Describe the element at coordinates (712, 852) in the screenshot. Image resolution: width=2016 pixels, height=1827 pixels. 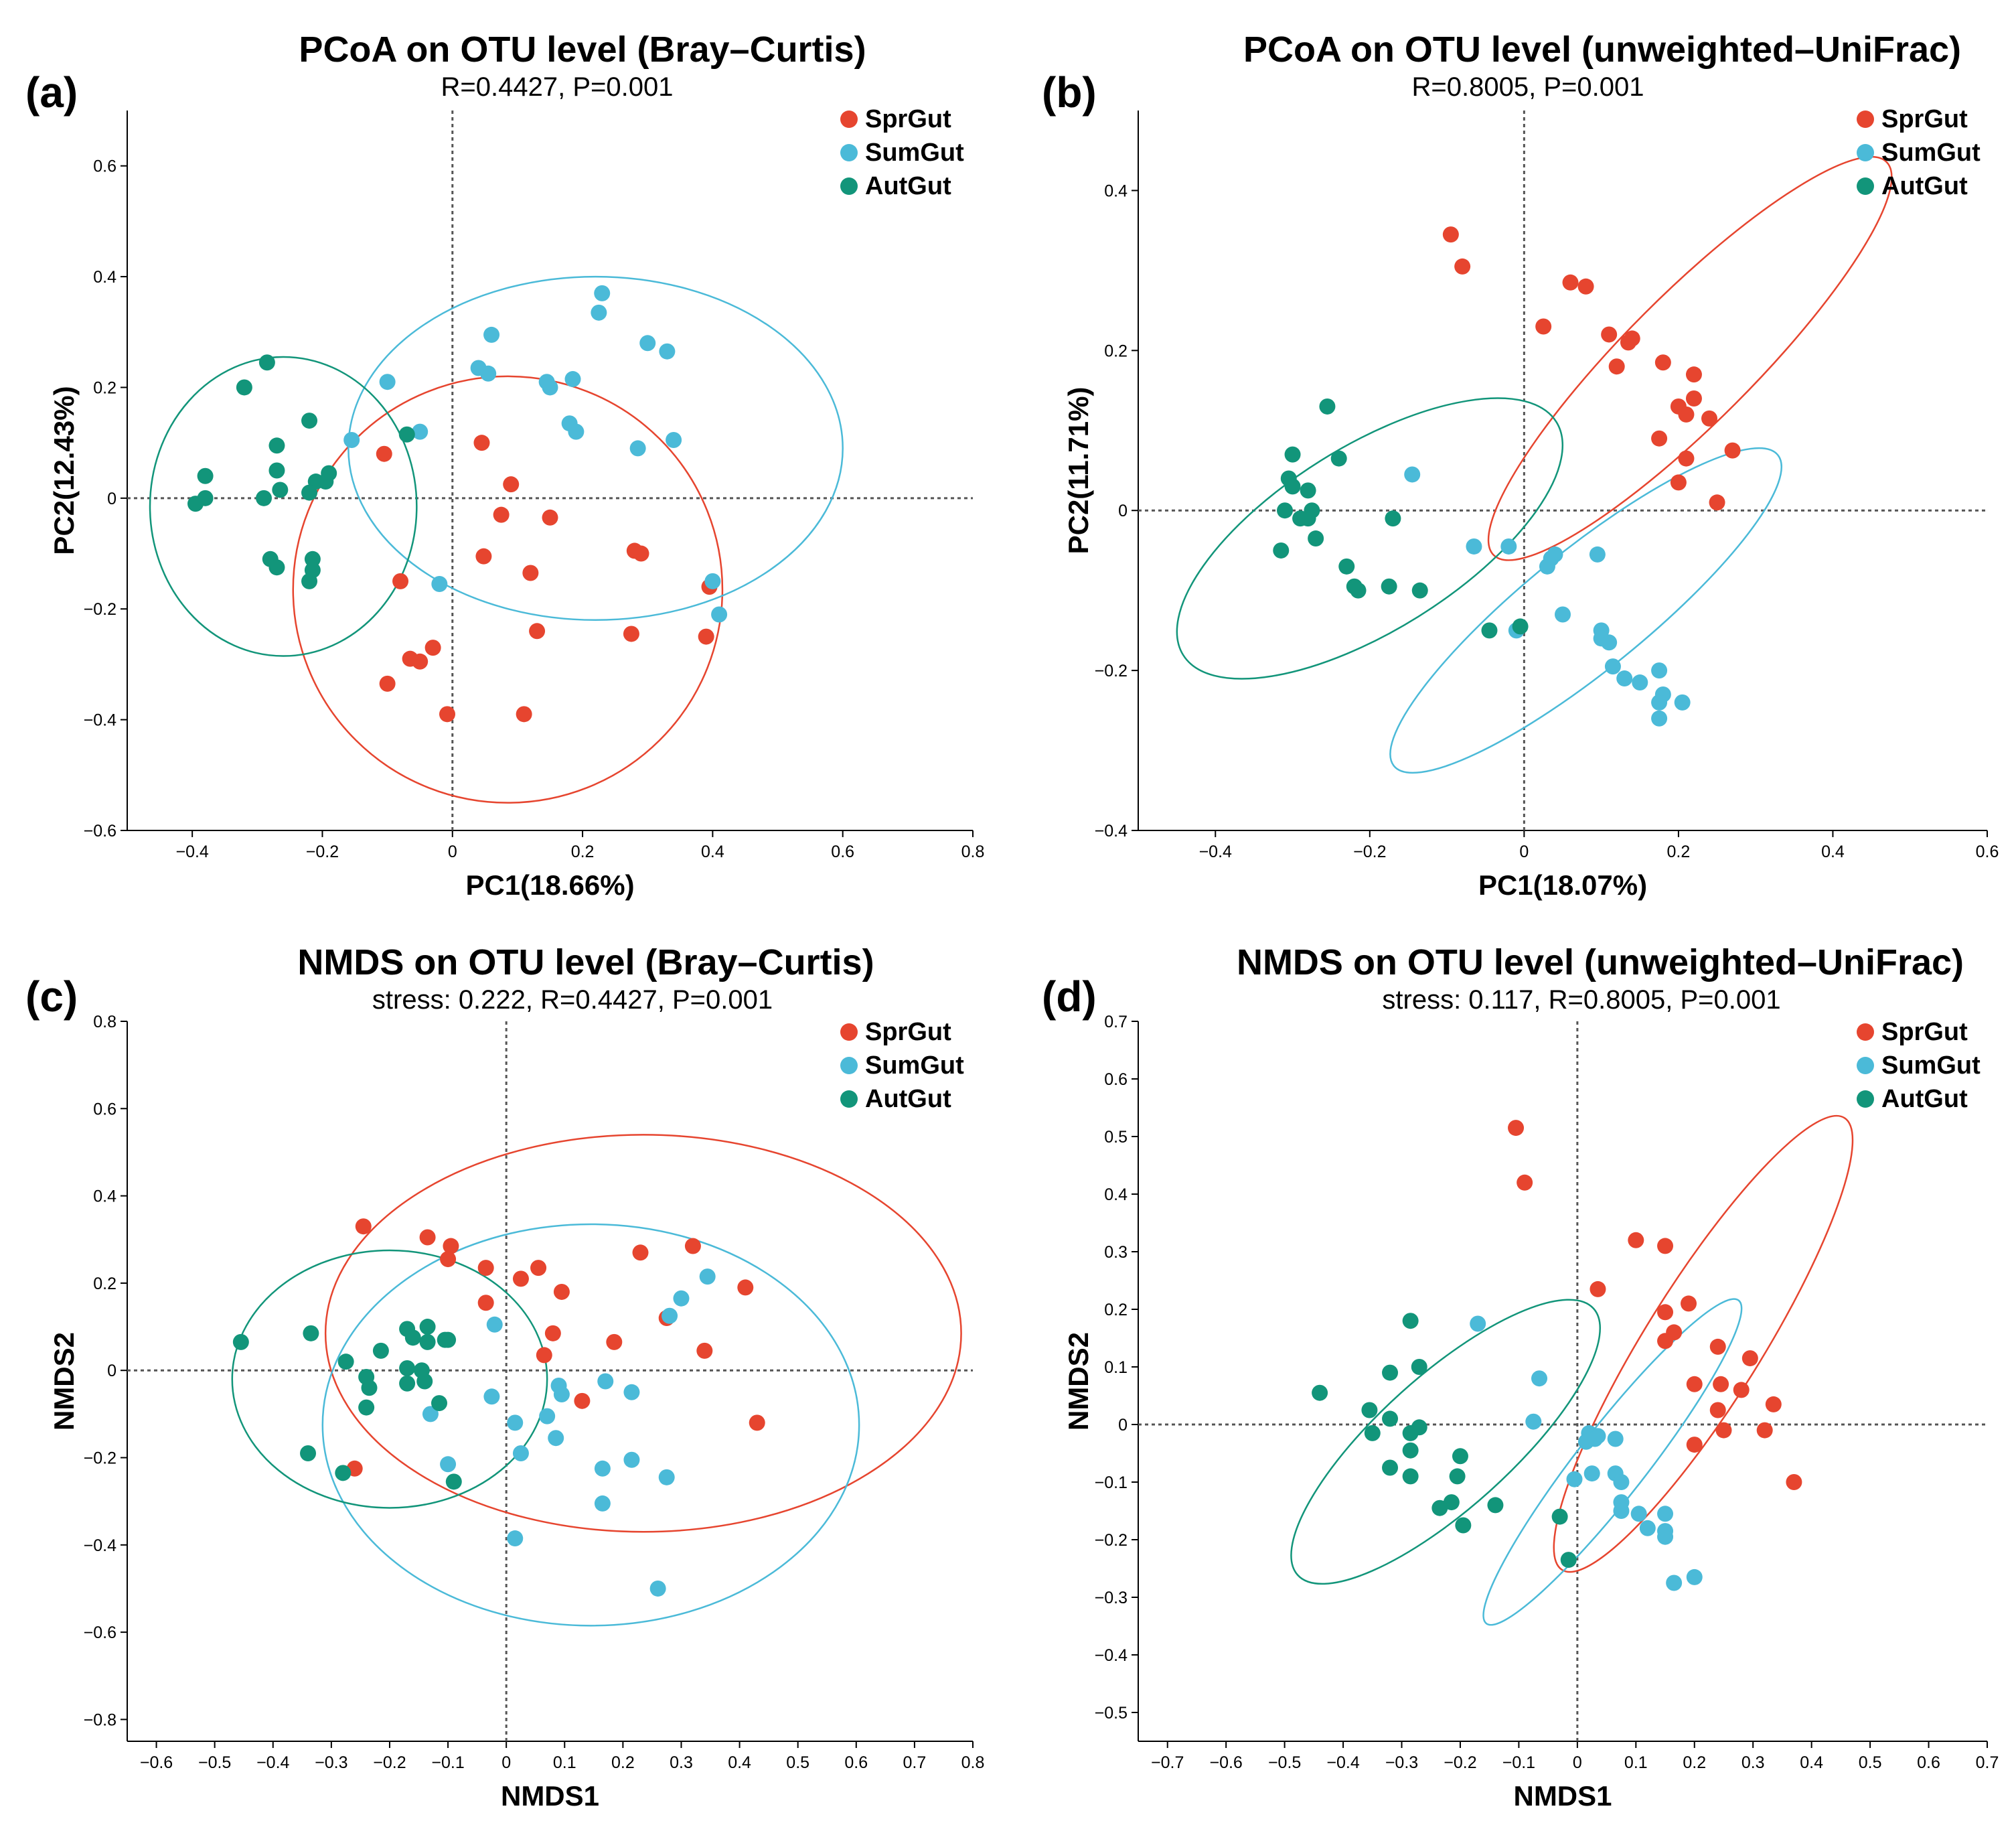
I see `x-tick-label: 0.4` at that location.